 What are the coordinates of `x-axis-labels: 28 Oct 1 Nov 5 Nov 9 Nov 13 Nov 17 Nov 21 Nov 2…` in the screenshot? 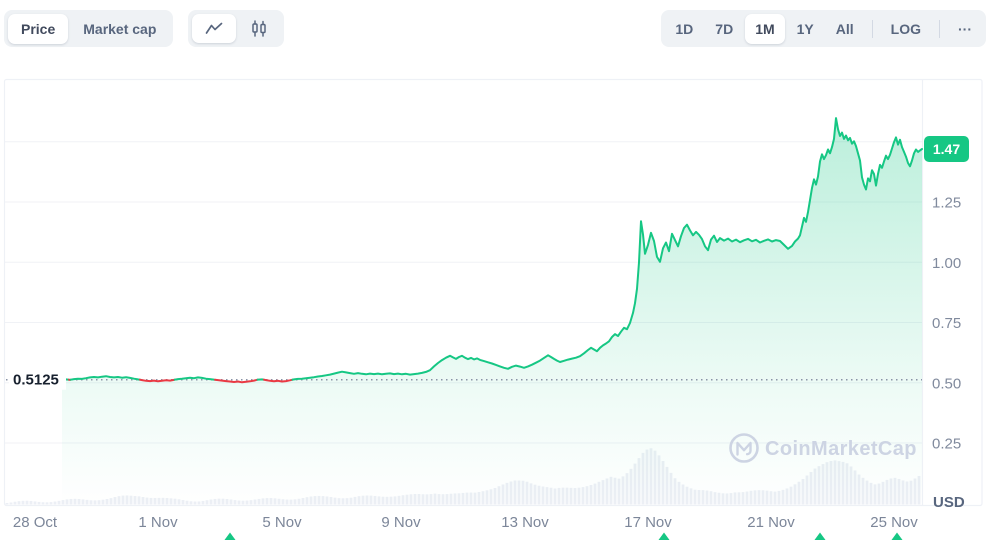 It's located at (465, 522).